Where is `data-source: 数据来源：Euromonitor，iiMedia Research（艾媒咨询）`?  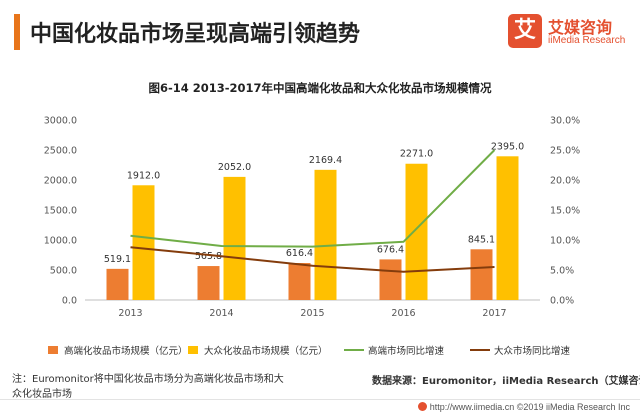 data-source: 数据来源：Euromonitor，iiMedia Research（艾媒咨询） is located at coordinates (506, 381).